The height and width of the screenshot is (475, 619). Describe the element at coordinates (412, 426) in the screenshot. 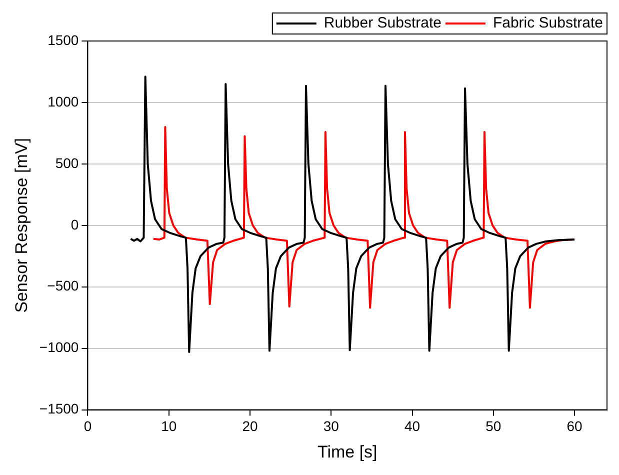

I see `x-tick-label: 40` at that location.